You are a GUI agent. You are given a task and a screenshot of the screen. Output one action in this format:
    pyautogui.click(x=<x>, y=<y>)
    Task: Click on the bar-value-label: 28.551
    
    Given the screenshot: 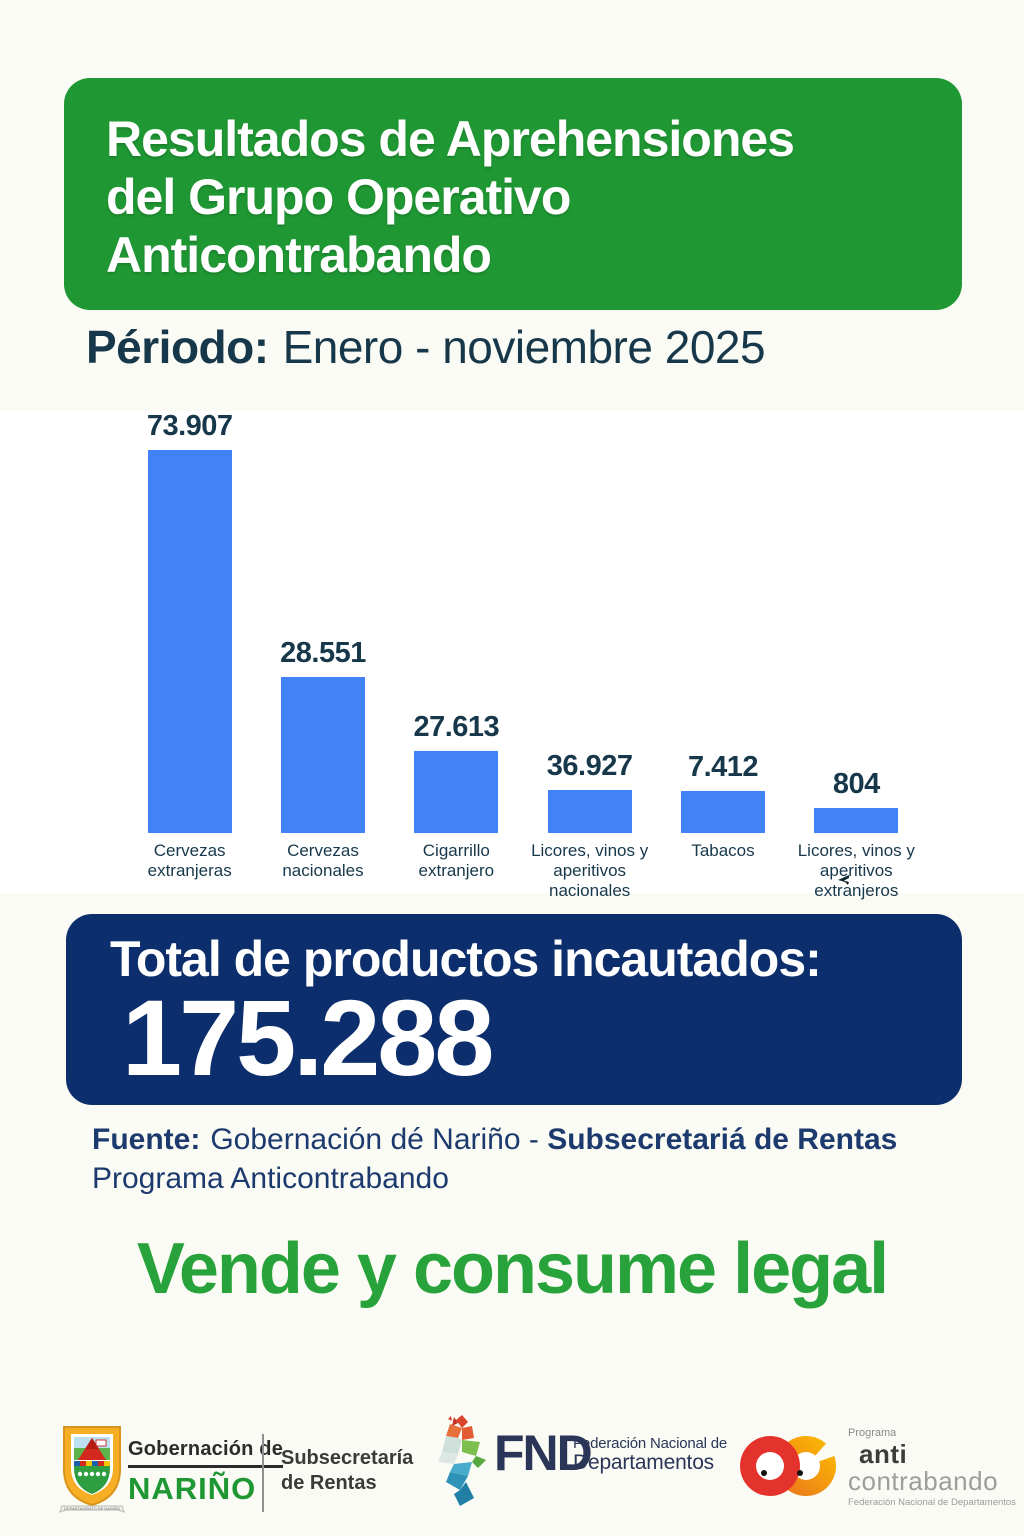 What is the action you would take?
    pyautogui.click(x=323, y=653)
    